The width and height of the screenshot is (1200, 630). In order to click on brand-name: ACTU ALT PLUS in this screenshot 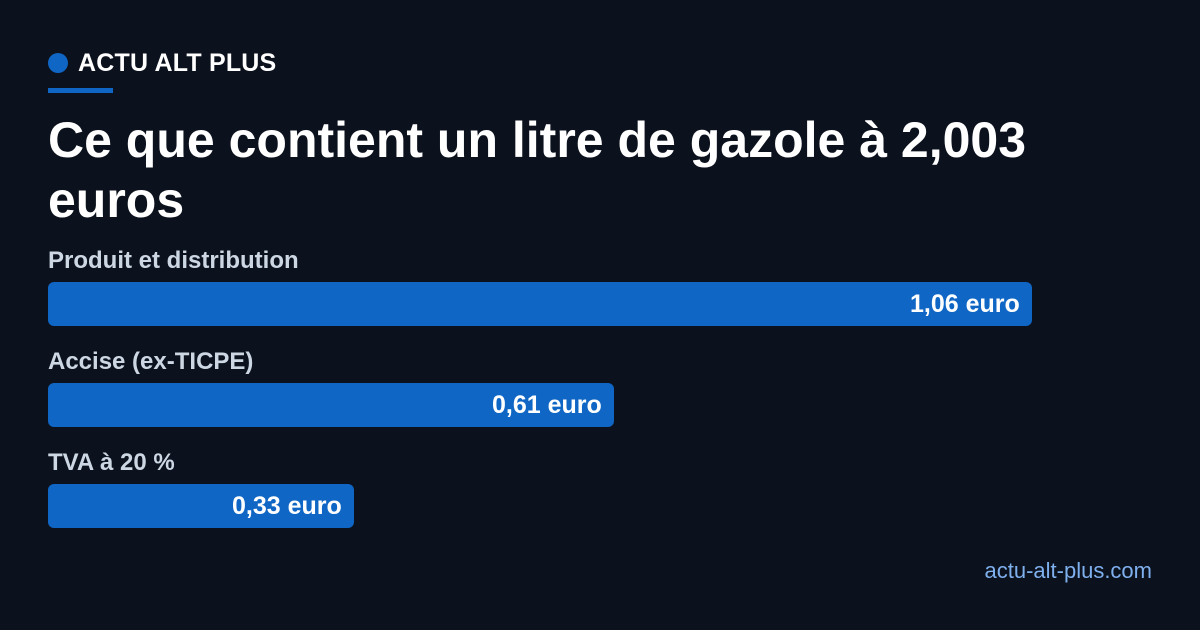, I will do `click(177, 63)`.